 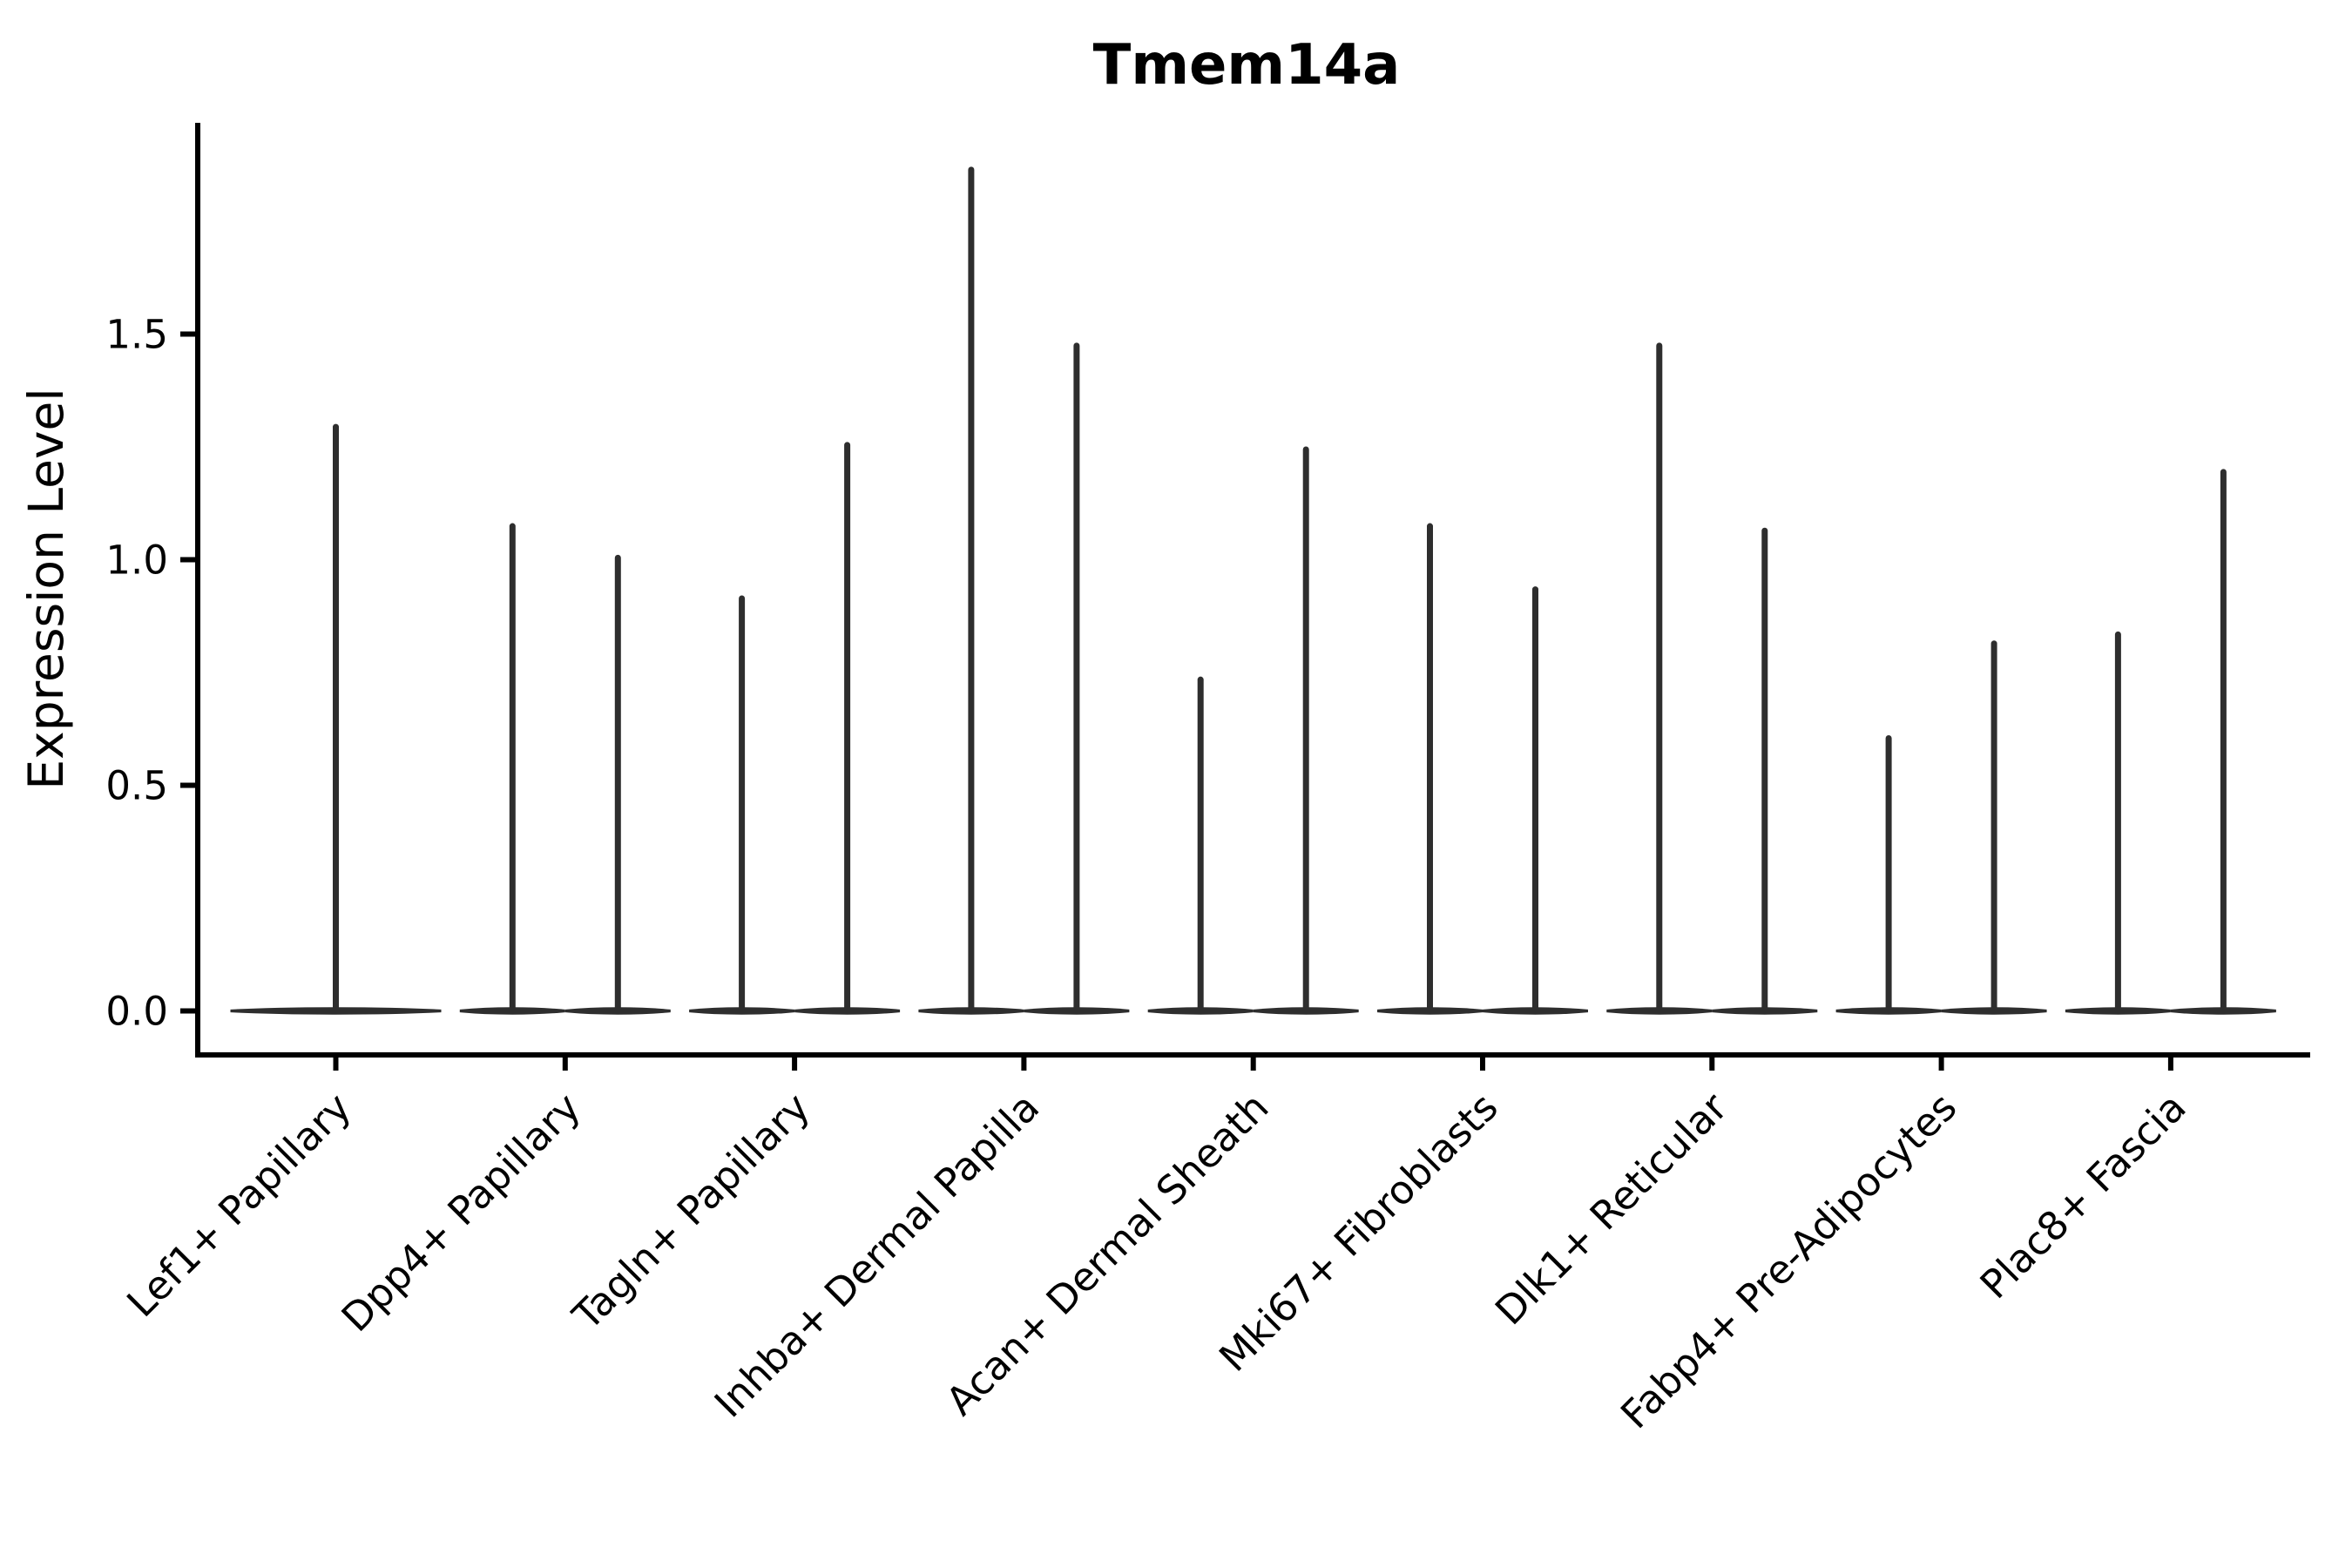 I want to click on x-tick-label: Plac8+ Fascia, so click(x=2083, y=1196).